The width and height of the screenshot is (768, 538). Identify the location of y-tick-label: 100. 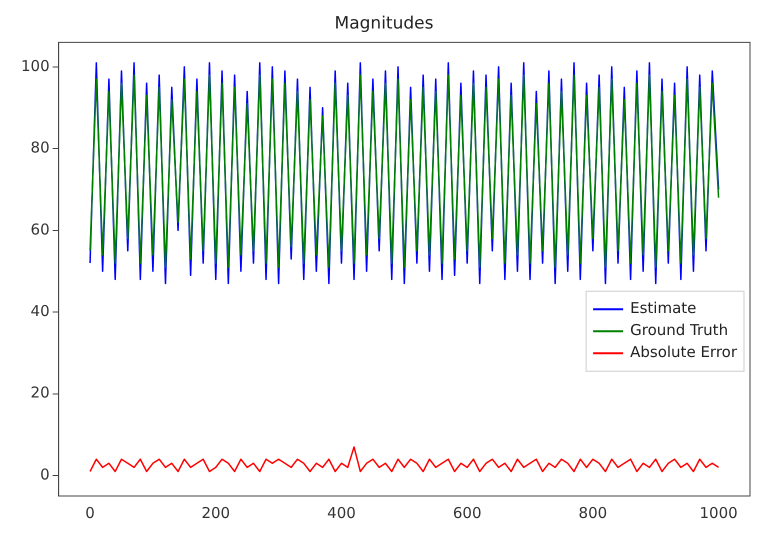
(35, 65).